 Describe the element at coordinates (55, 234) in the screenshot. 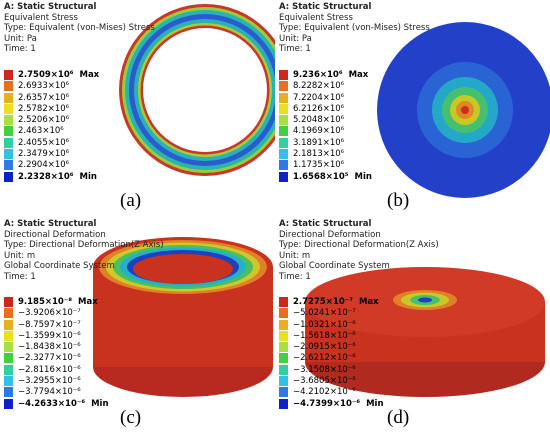

I see `header-line: Directional Deformation` at that location.